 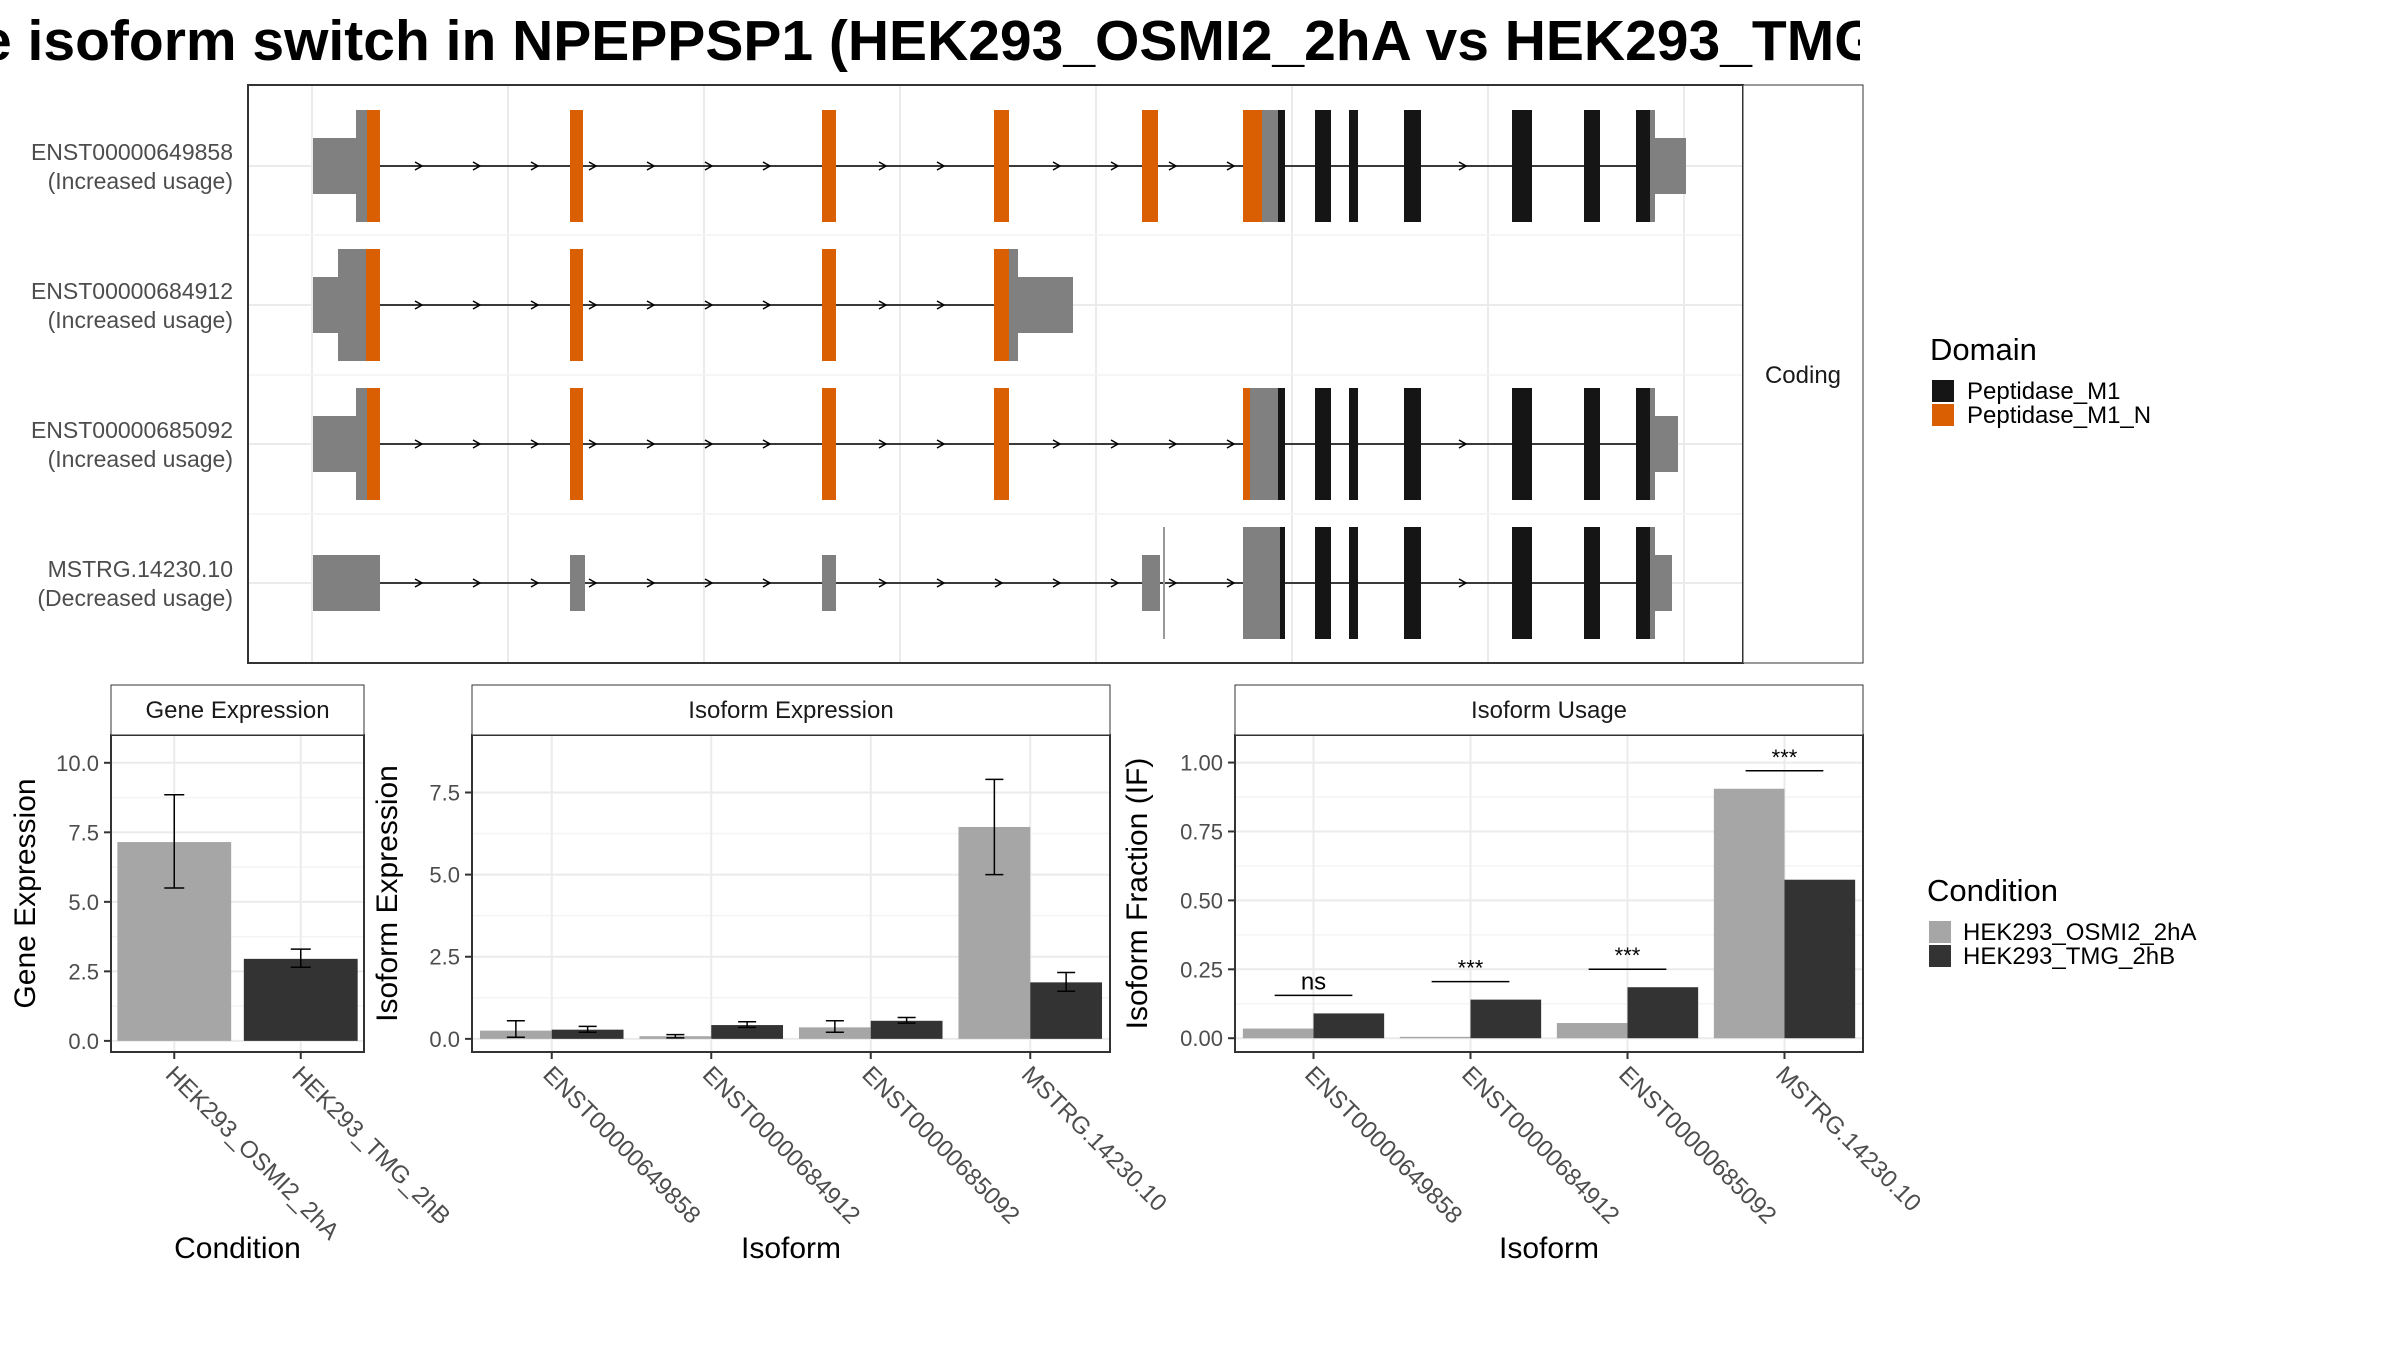 I want to click on y-axis-title: Isoform Expression, so click(x=387, y=893).